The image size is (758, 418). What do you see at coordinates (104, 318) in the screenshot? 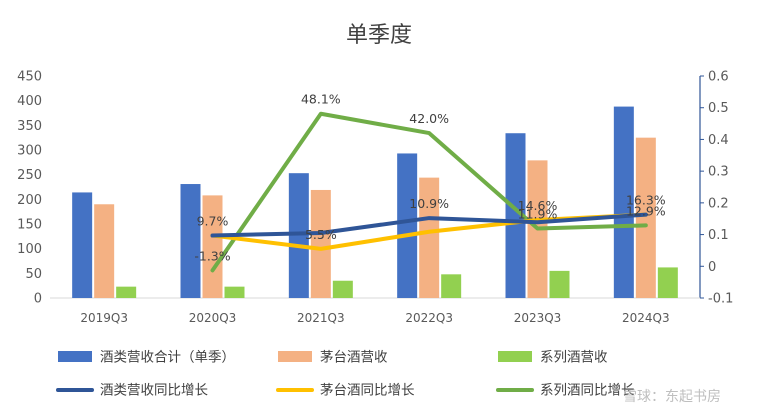
I see `category-label: 2019Q3` at bounding box center [104, 318].